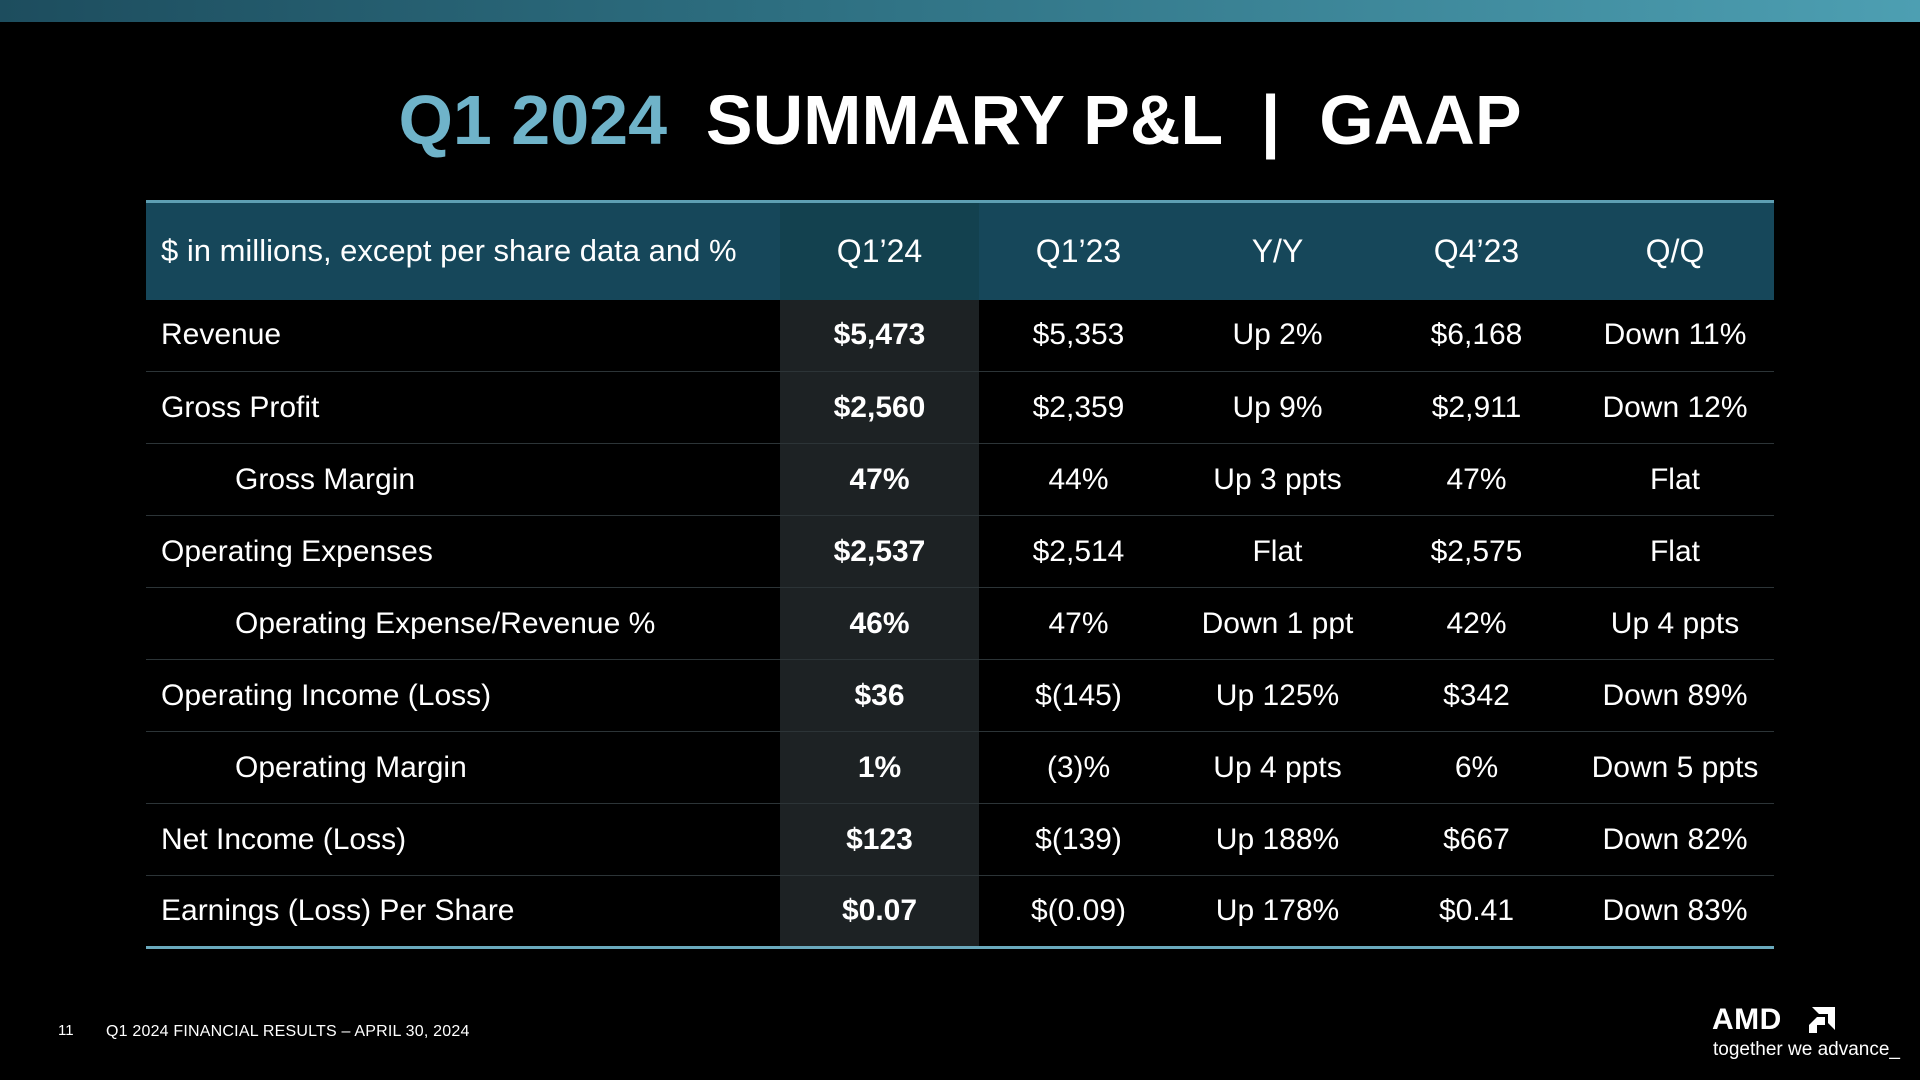 The width and height of the screenshot is (1920, 1080). What do you see at coordinates (1675, 839) in the screenshot?
I see `cell-qoq: Down 82%` at bounding box center [1675, 839].